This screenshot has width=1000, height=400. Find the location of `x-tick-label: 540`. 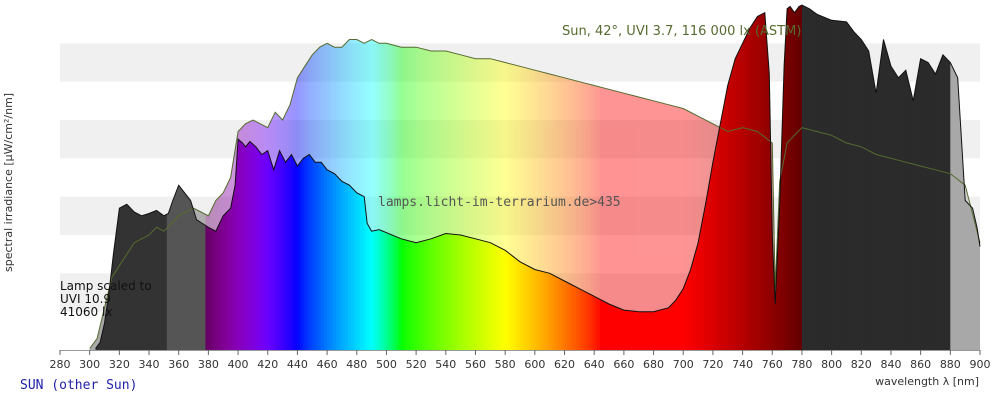

x-tick-label: 540 is located at coordinates (445, 364).